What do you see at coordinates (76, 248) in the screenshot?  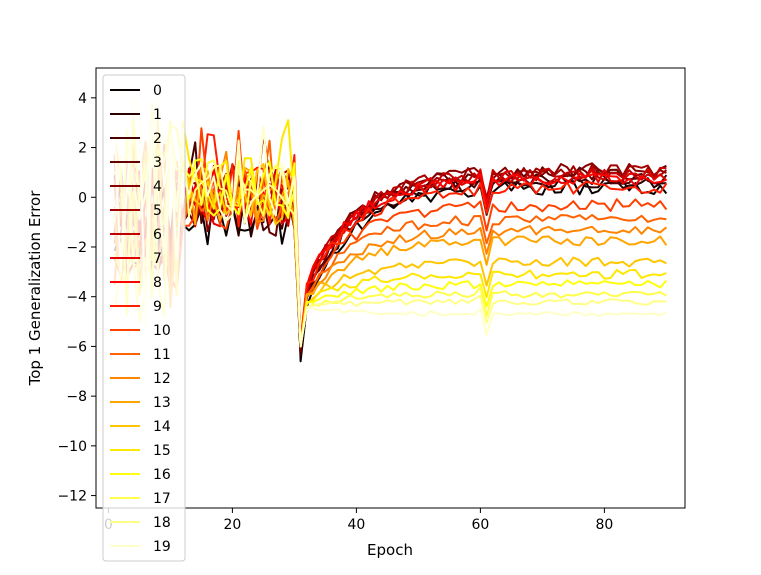 I see `y-tick-label: −2` at bounding box center [76, 248].